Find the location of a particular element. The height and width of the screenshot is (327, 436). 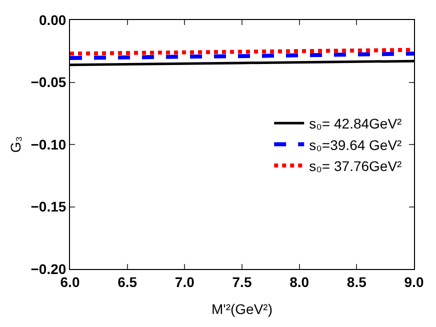

x-axis-title: M'²(GeV²) is located at coordinates (242, 309).